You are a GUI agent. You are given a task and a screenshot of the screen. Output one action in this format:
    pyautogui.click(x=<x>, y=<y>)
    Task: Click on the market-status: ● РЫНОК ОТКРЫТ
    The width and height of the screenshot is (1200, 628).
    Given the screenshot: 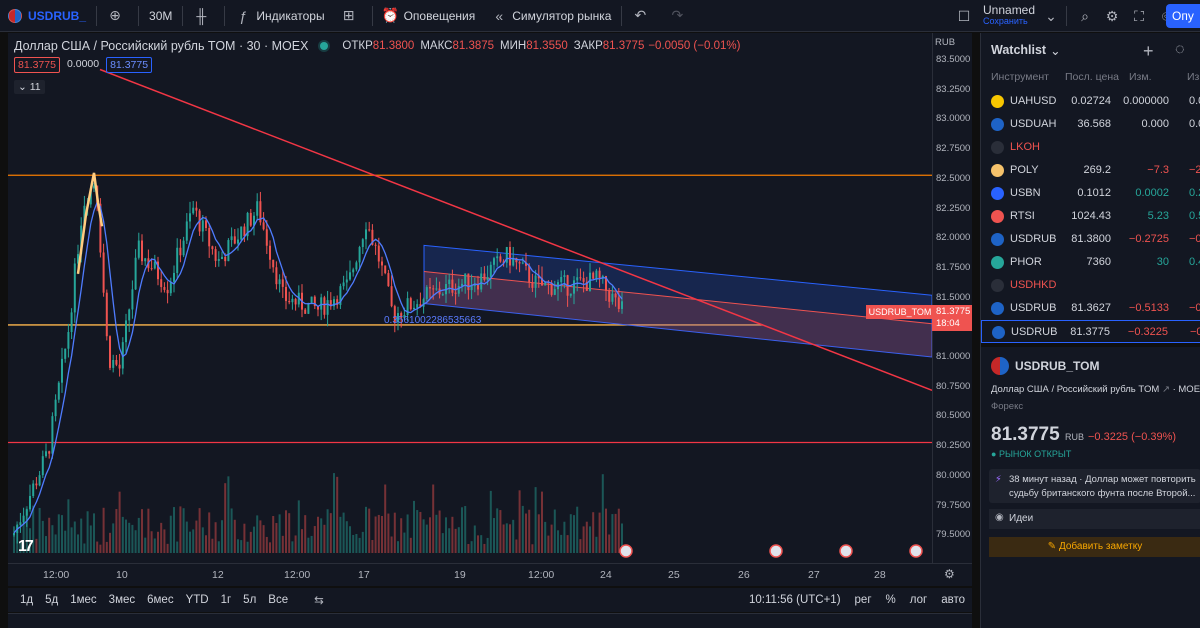 What is the action you would take?
    pyautogui.click(x=1031, y=454)
    